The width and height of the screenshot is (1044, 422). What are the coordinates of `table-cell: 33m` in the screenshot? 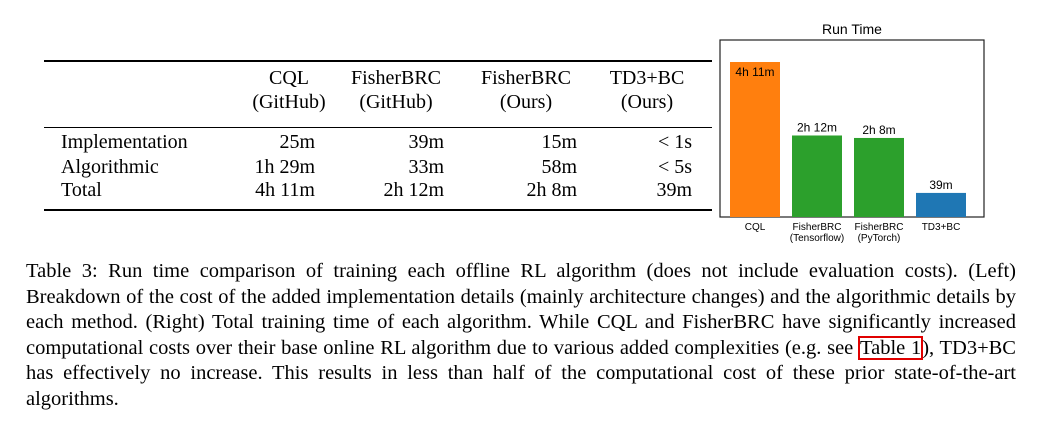 It's located at (426, 167).